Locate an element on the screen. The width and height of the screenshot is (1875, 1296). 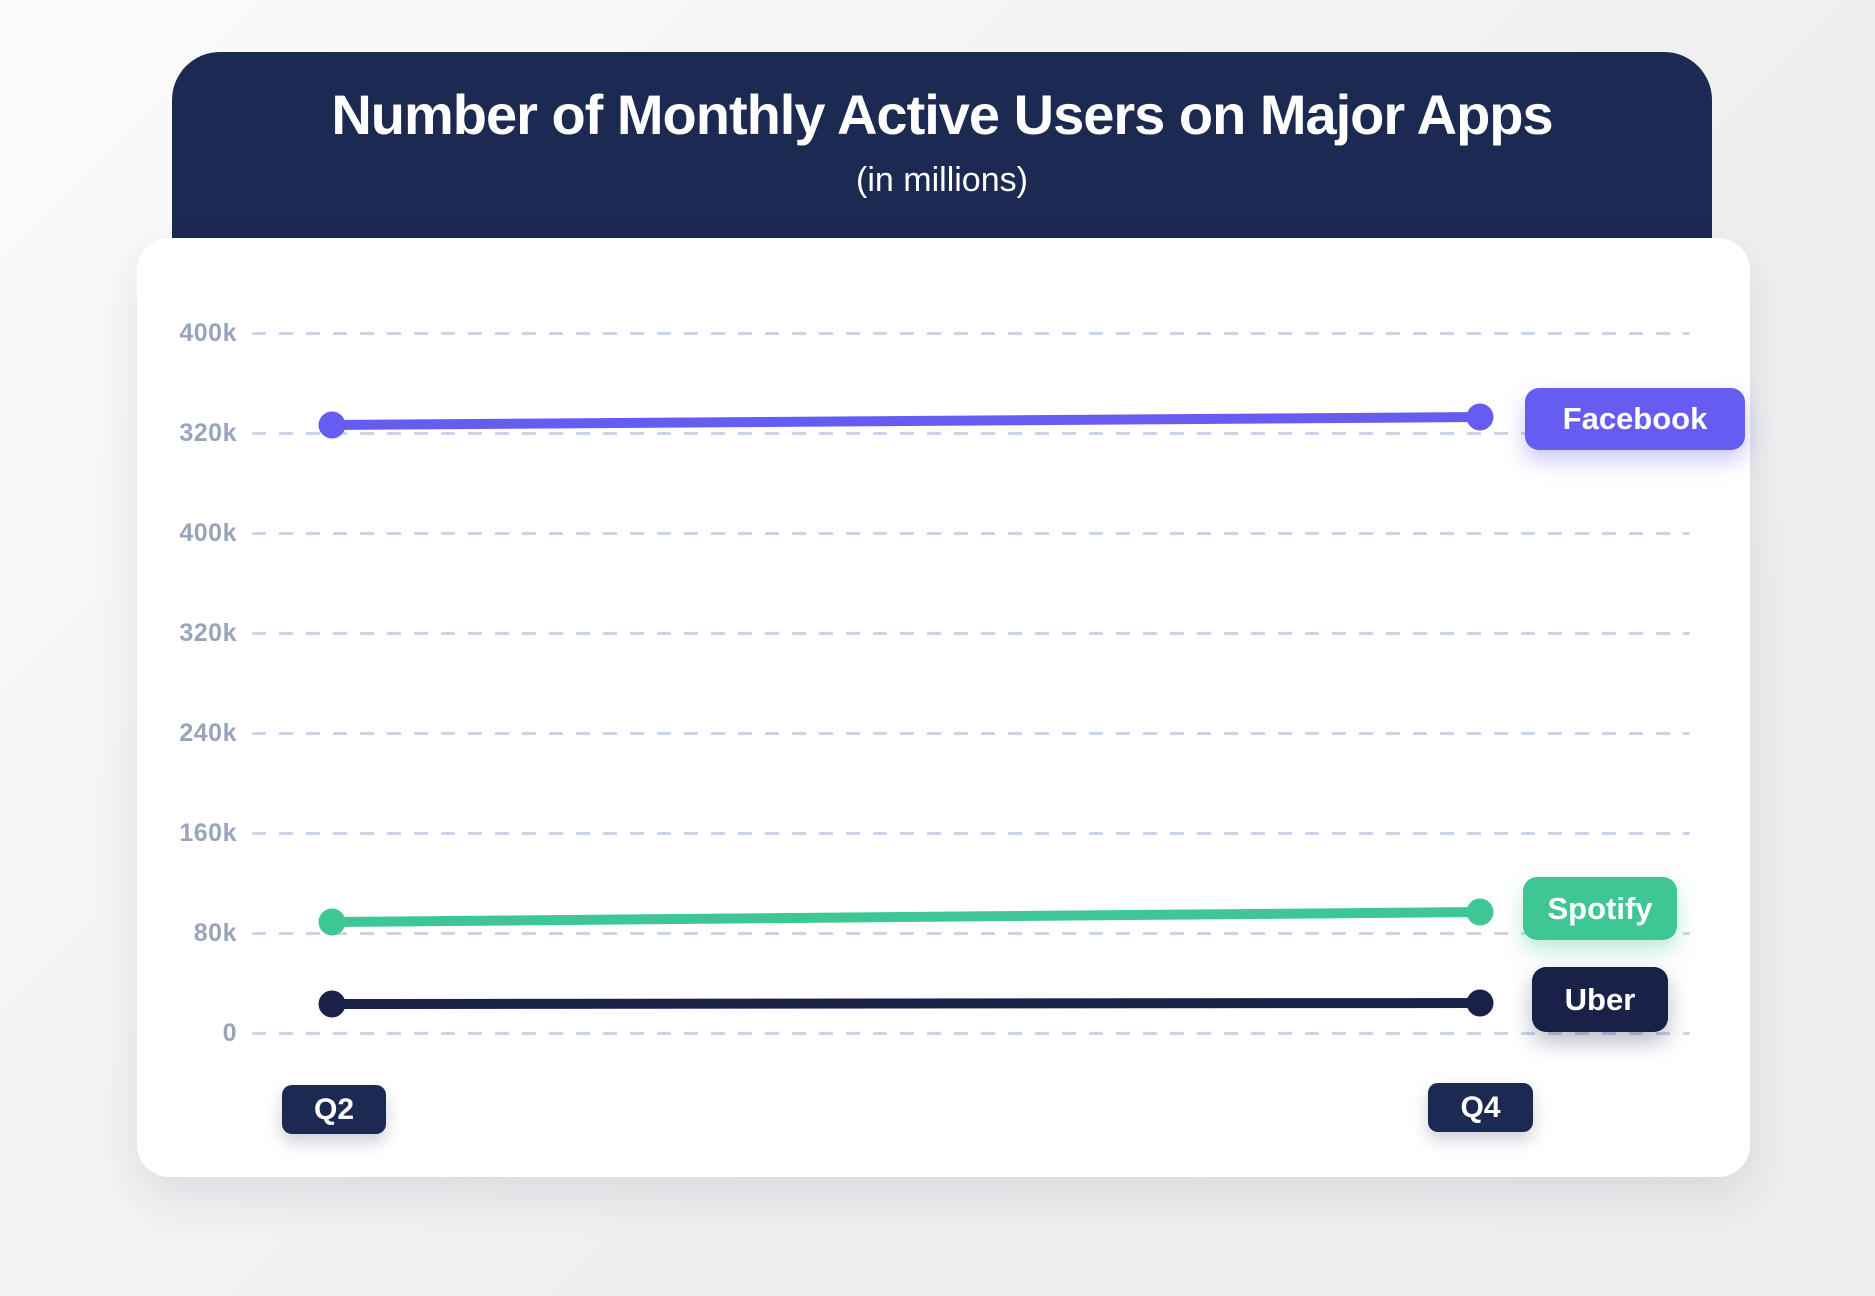
facebook-line is located at coordinates (906, 421).